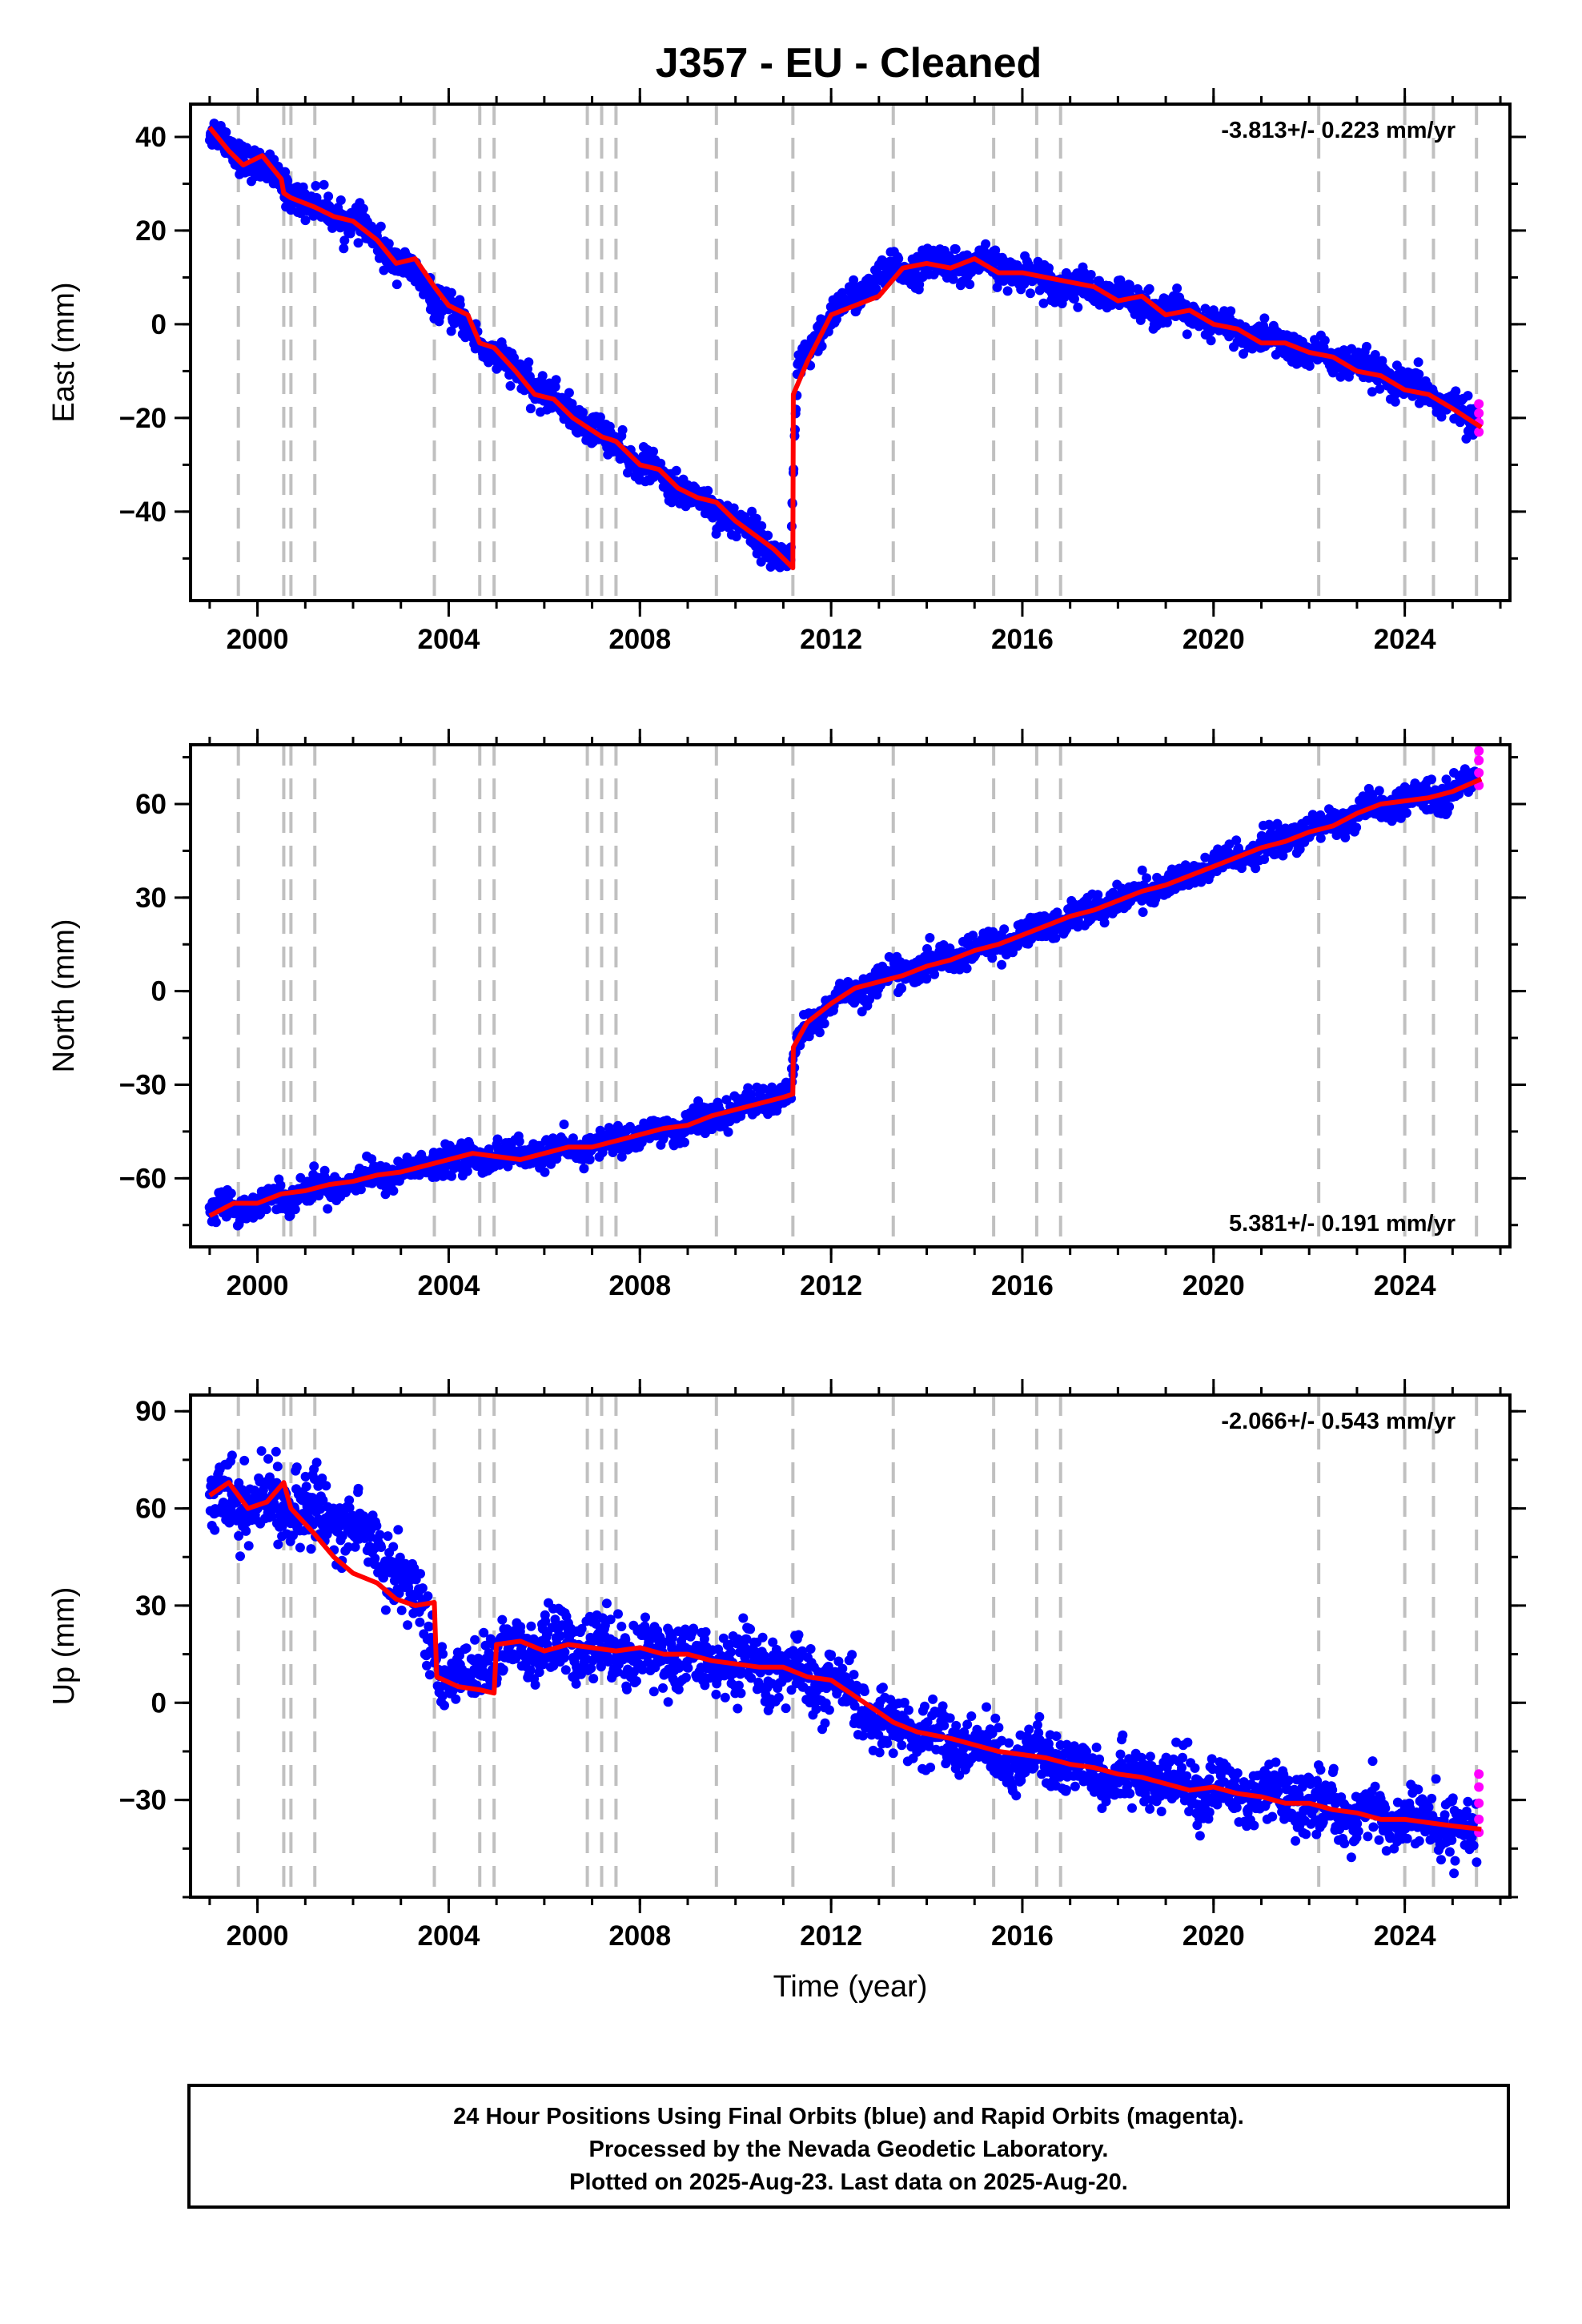 This screenshot has height=2324, width=1582. Describe the element at coordinates (143, 1084) in the screenshot. I see `y-tick-label: −30` at that location.